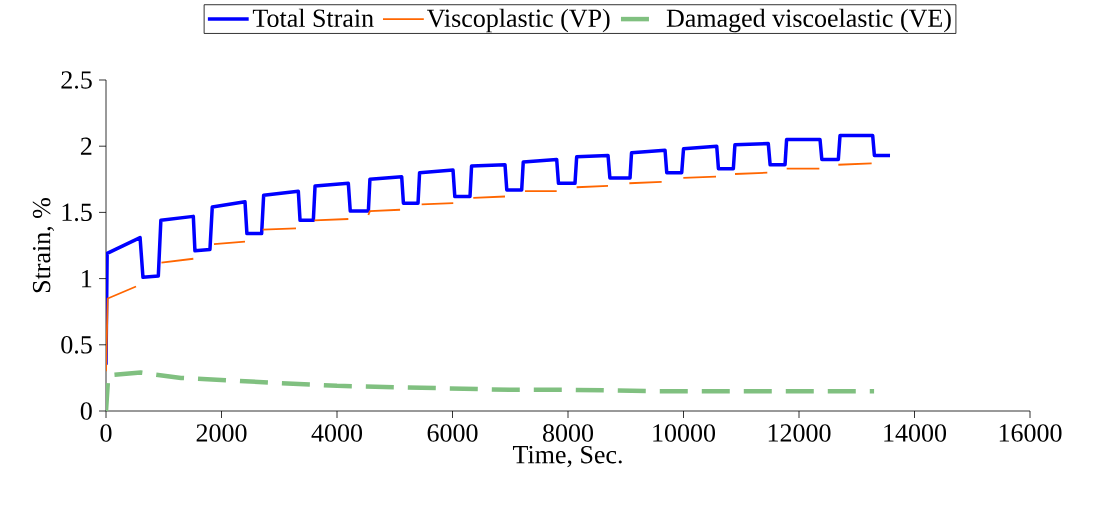 The image size is (1102, 513). What do you see at coordinates (86, 411) in the screenshot?
I see `y-tick-label: 0` at bounding box center [86, 411].